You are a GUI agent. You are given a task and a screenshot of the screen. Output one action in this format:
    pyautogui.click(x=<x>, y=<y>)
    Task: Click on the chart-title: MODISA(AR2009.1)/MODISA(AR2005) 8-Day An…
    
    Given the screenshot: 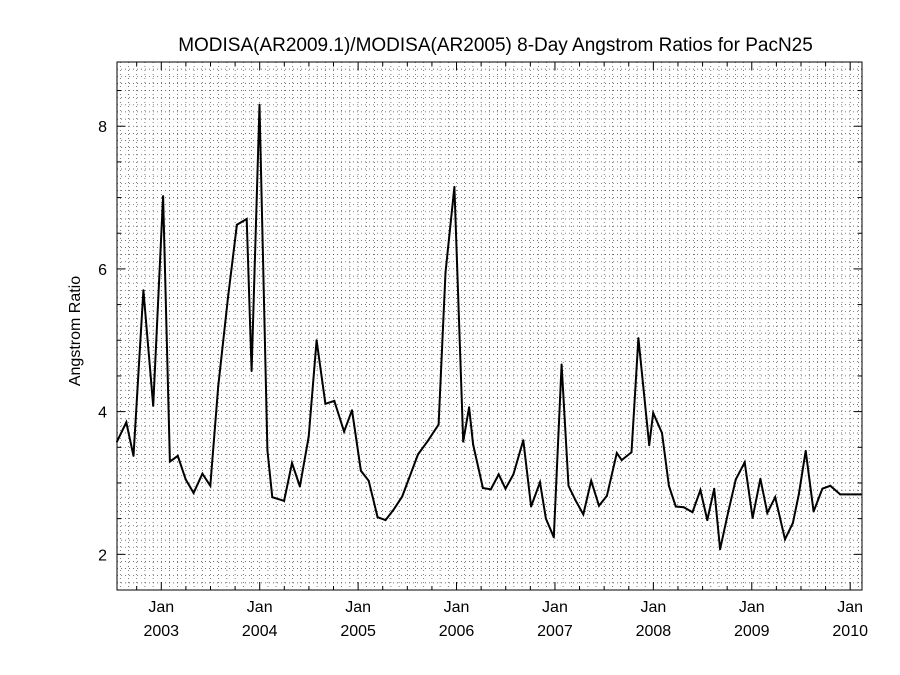 What is the action you would take?
    pyautogui.click(x=495, y=45)
    